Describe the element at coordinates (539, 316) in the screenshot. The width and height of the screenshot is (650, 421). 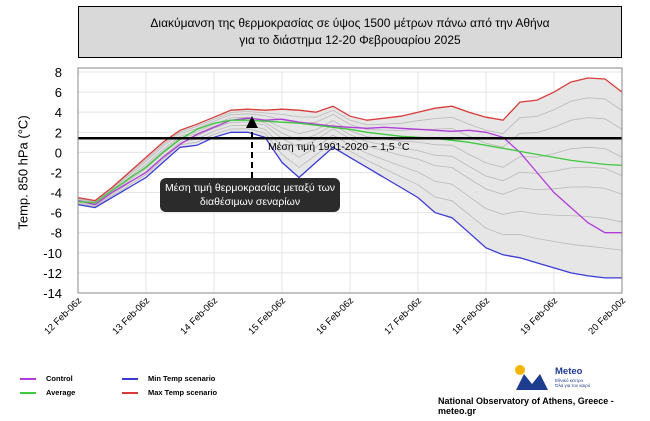
I see `x-tick-label: 19 Feb-06z` at that location.